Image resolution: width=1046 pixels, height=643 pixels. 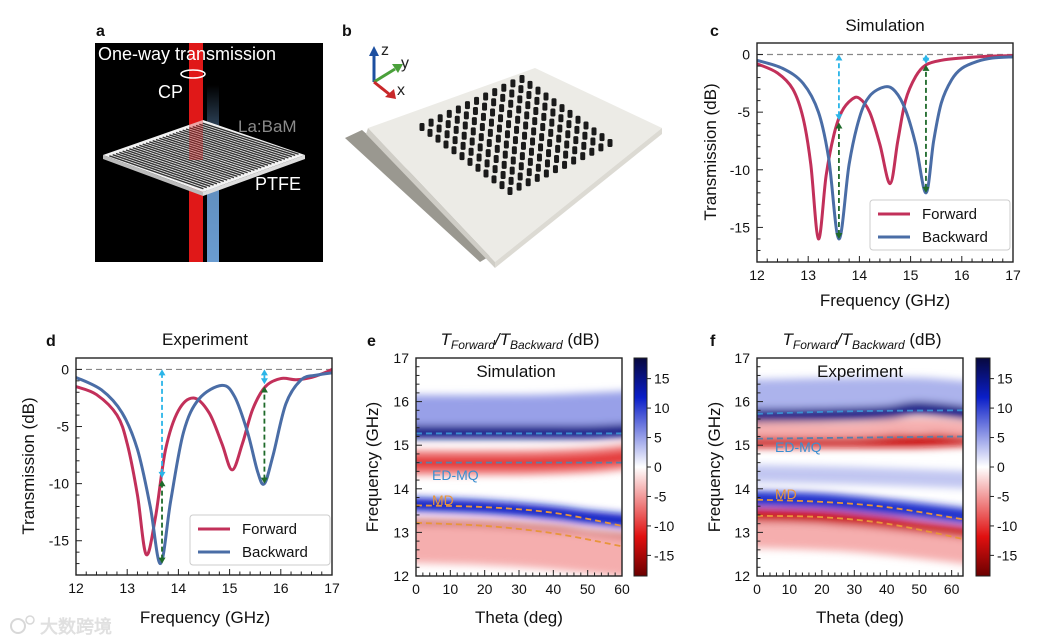 What do you see at coordinates (955, 237) in the screenshot?
I see `legend-label-backward: Backward` at bounding box center [955, 237].